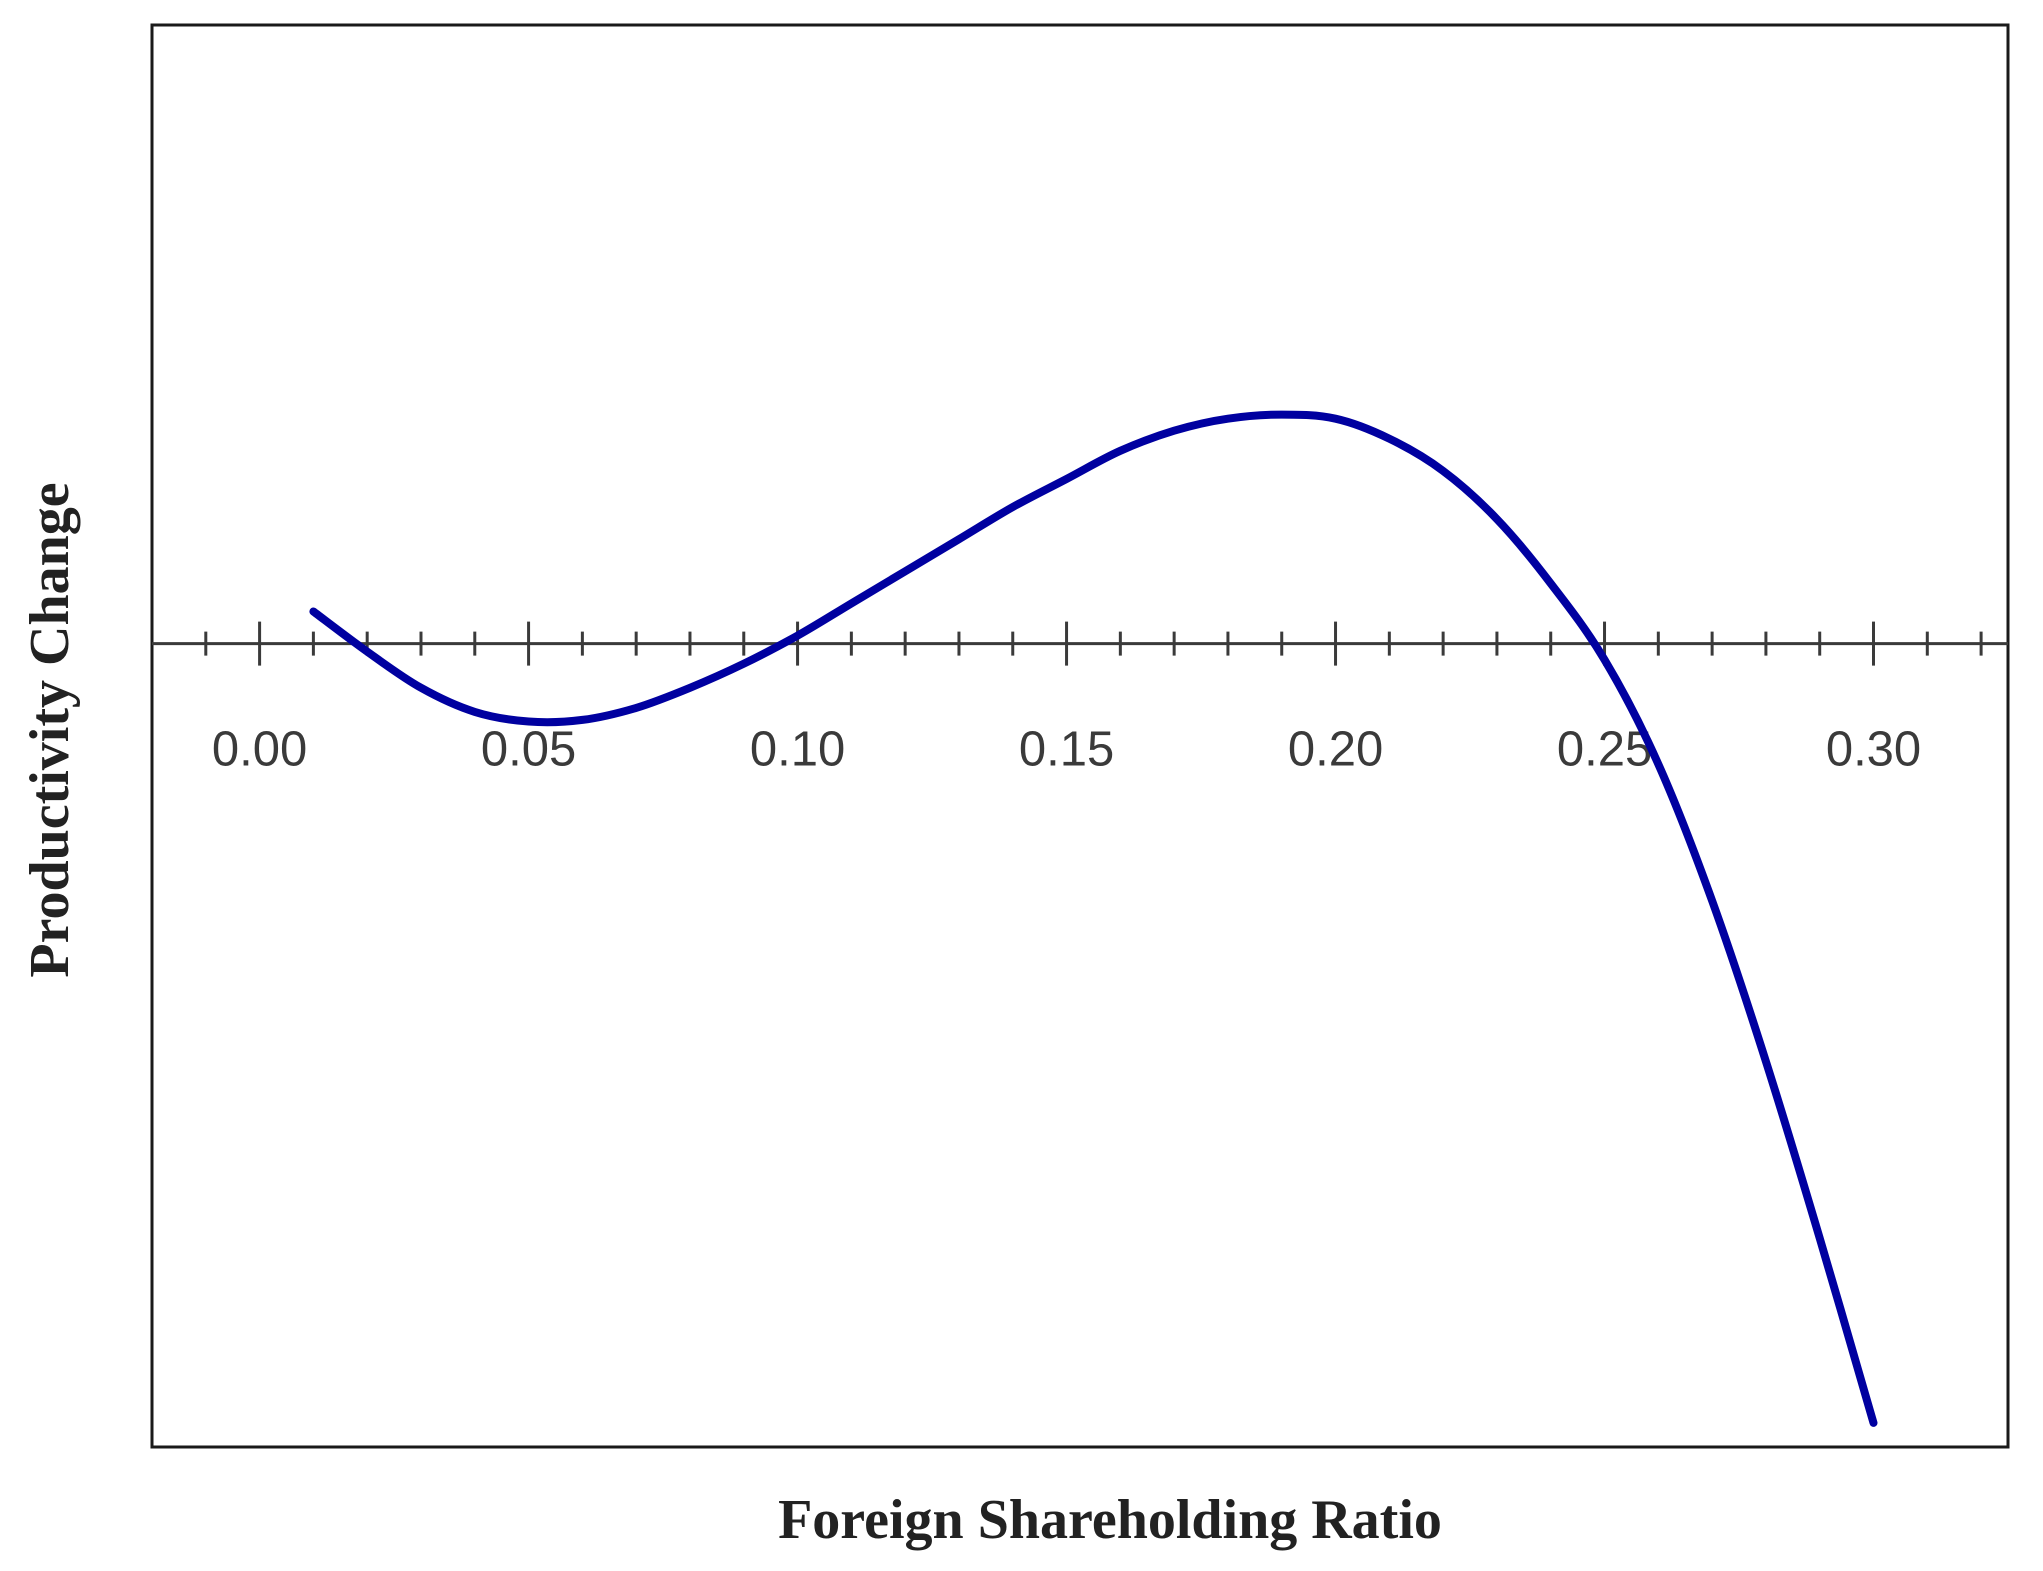  Describe the element at coordinates (1110, 1520) in the screenshot. I see `x-axis-title: Foreign Shareholding Ratio` at that location.